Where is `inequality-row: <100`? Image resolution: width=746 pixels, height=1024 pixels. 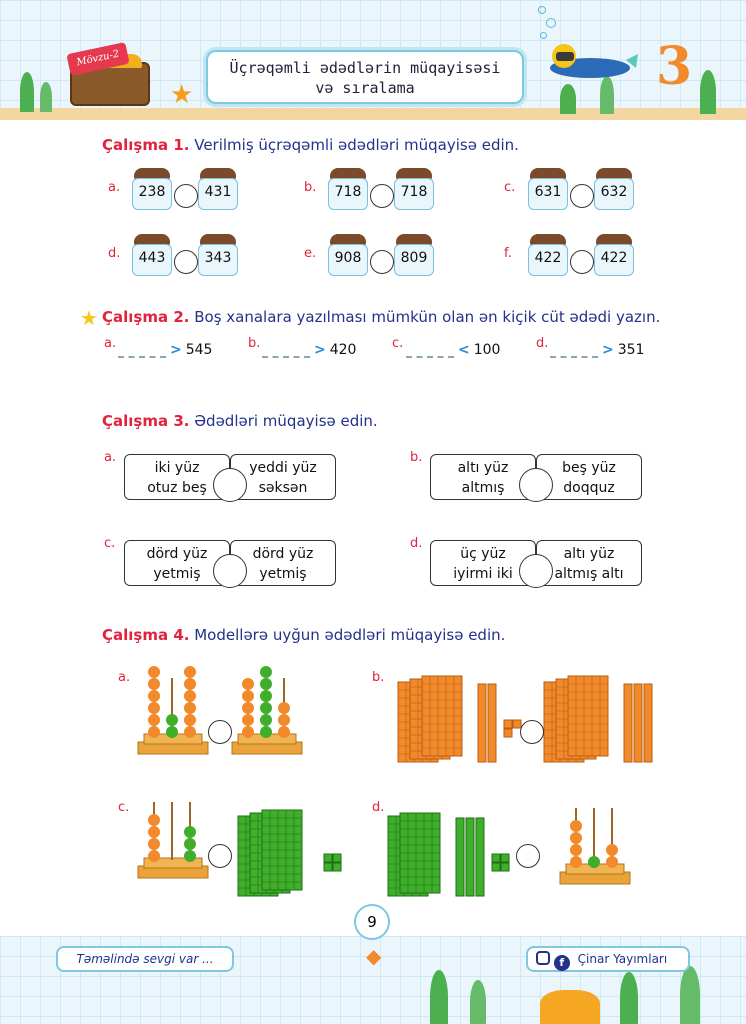
inequality-row: <100 is located at coordinates (453, 350).